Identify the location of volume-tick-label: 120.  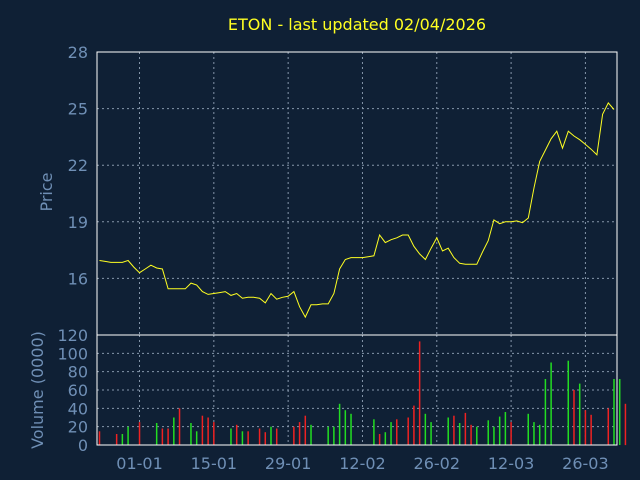
(72, 335).